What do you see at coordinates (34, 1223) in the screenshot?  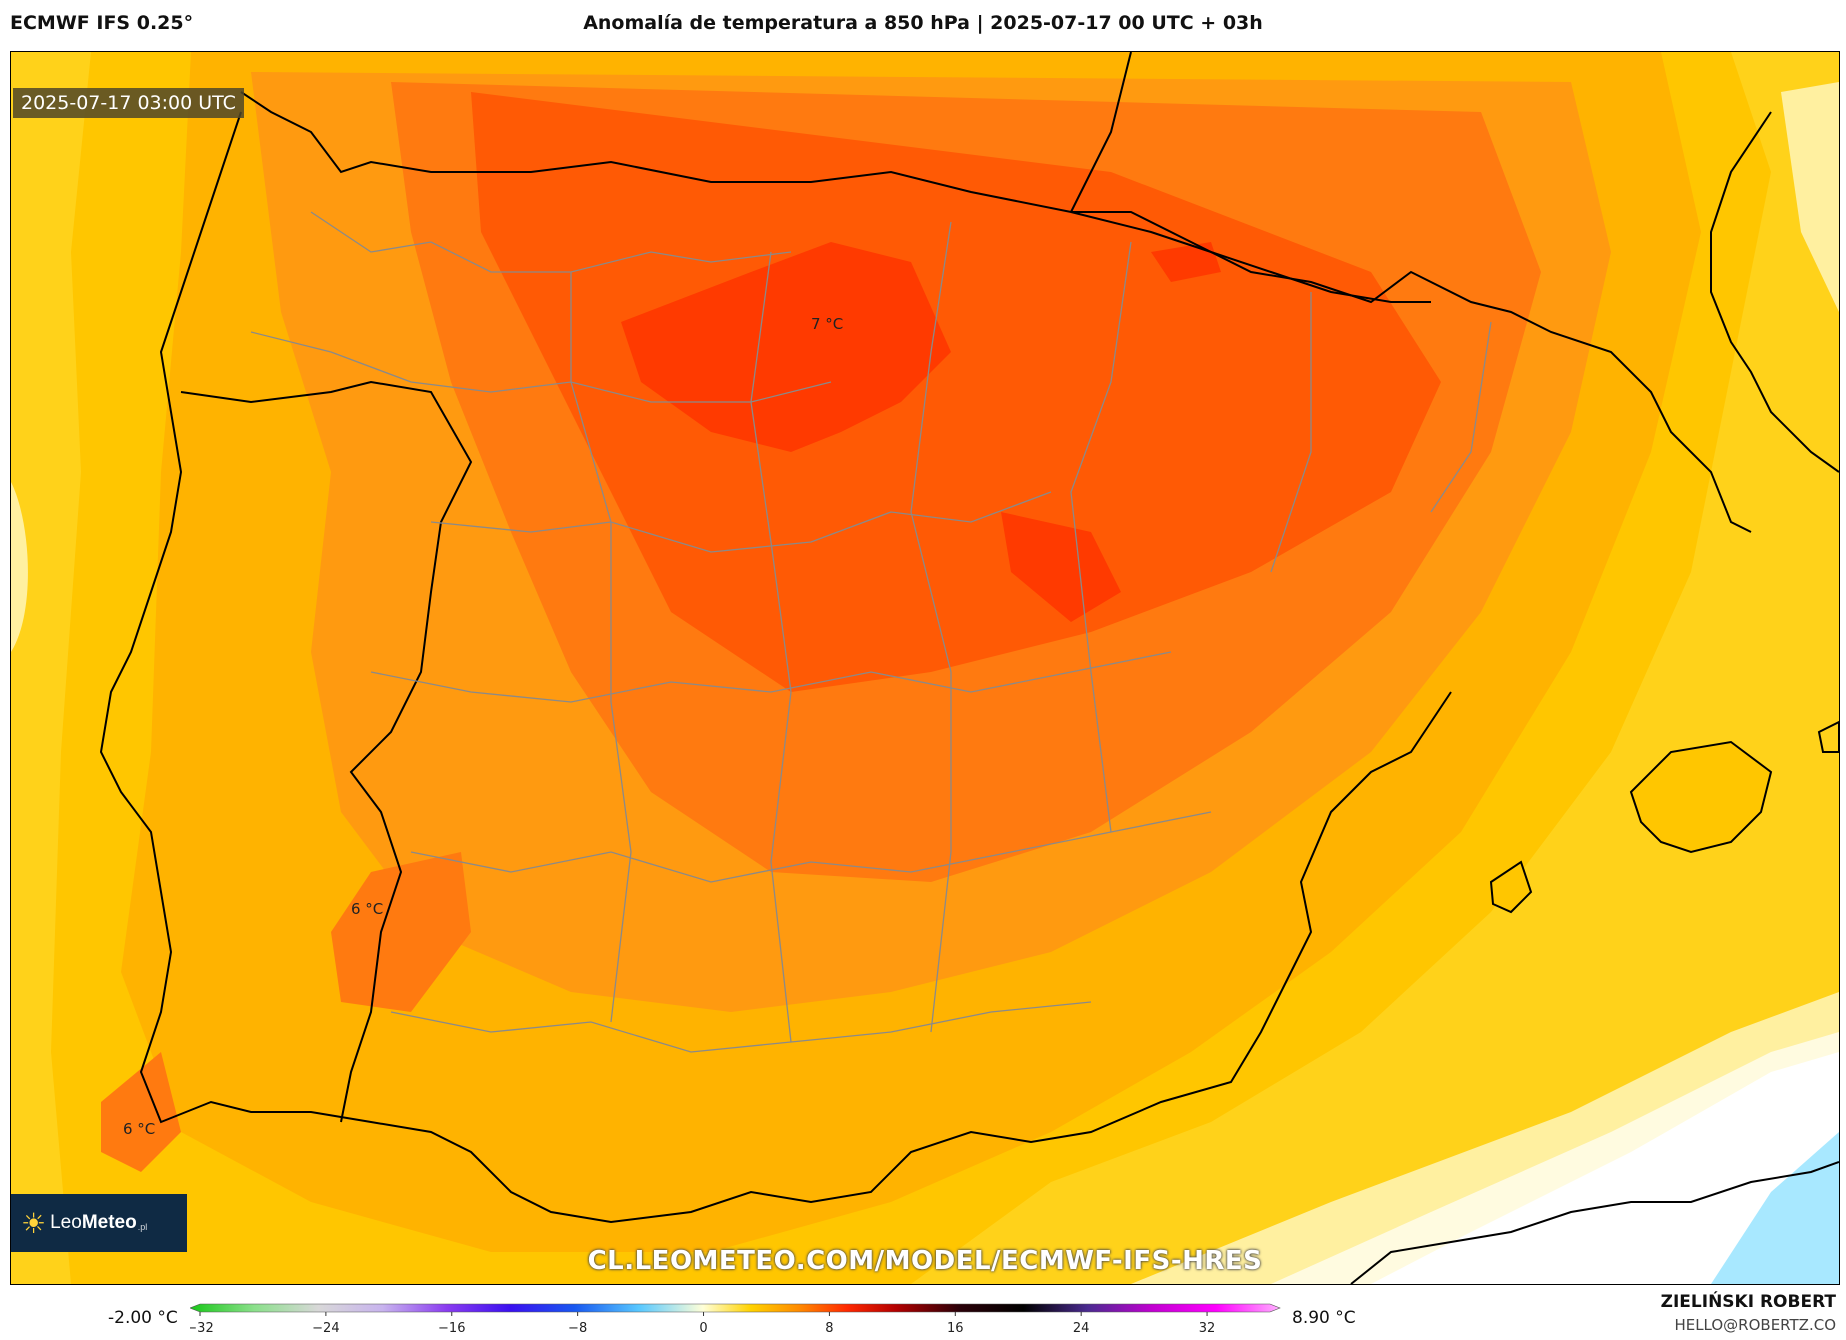 I see `sun-icon: ☀` at bounding box center [34, 1223].